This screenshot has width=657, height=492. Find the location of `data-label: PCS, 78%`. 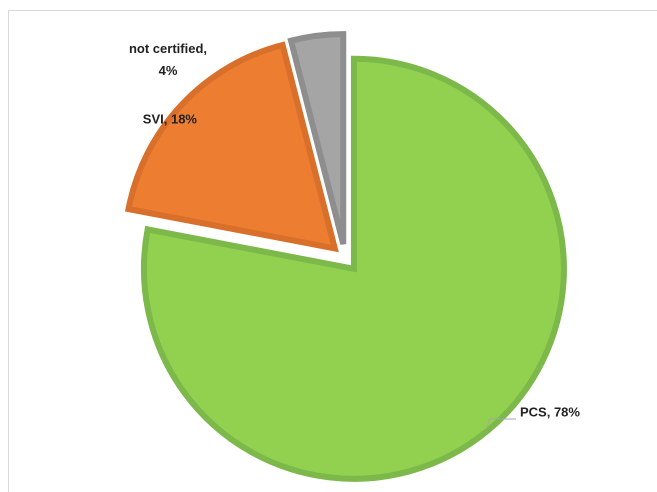

data-label: PCS, 78% is located at coordinates (550, 411).